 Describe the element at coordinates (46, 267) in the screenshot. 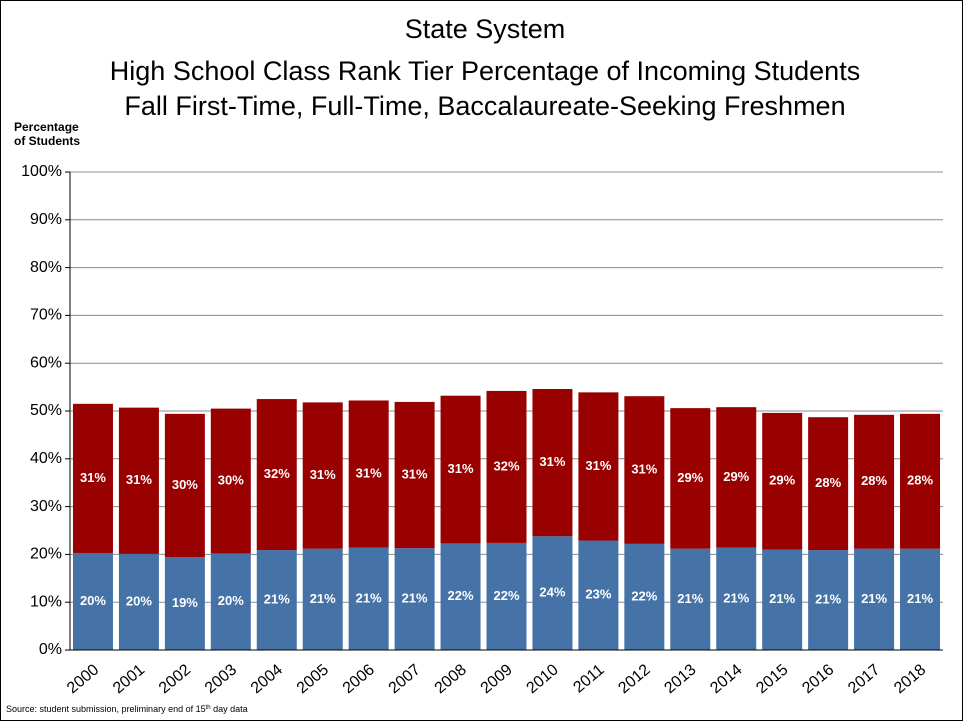

I see `y-tick-label: 80%` at that location.